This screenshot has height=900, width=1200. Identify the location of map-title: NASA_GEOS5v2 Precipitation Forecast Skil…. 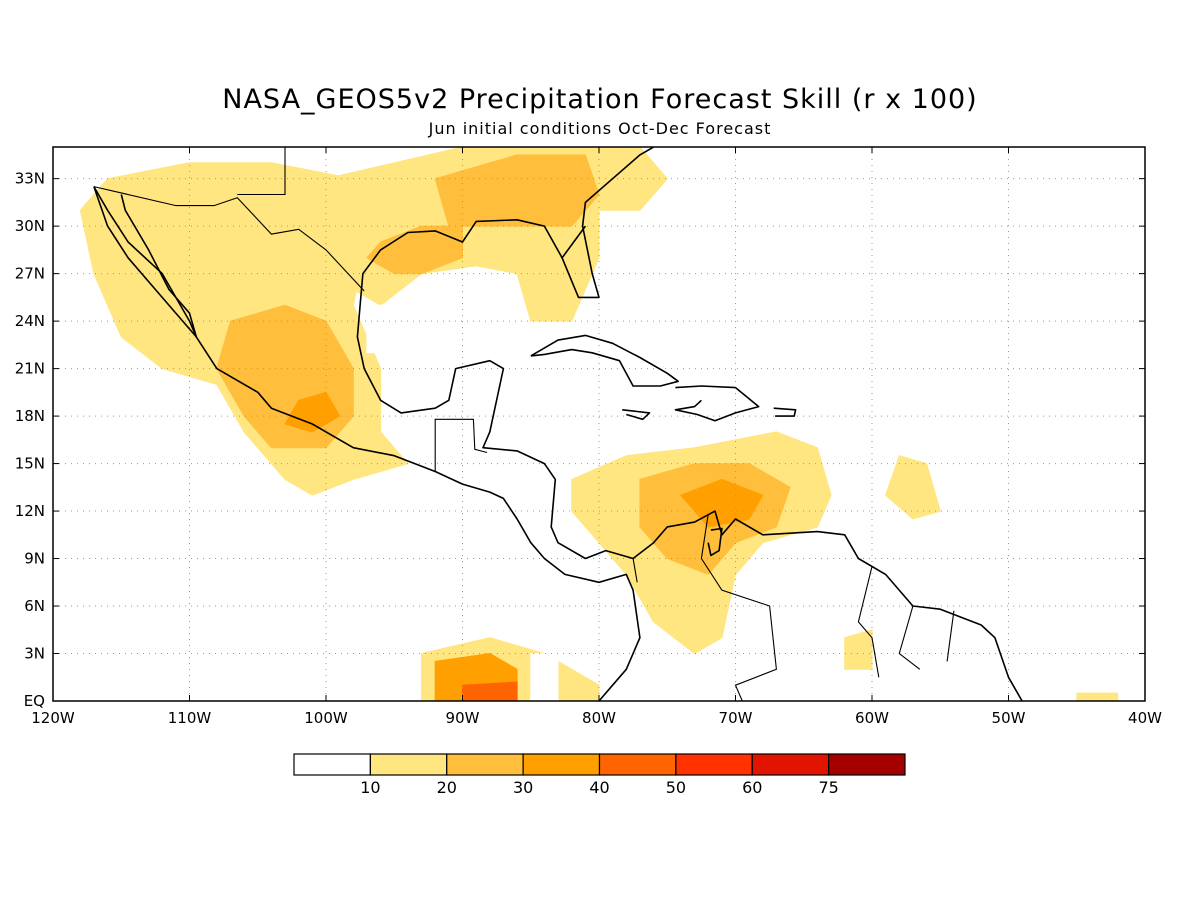
(600, 99).